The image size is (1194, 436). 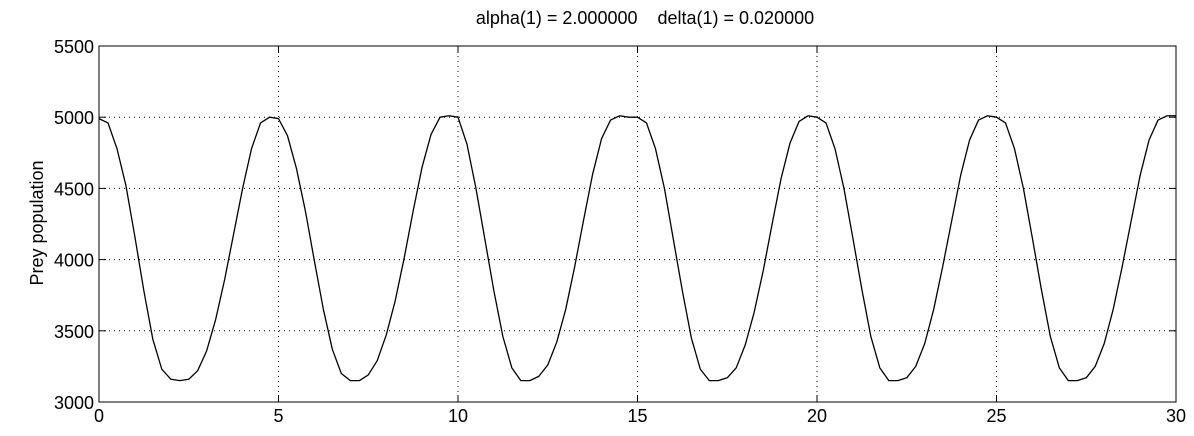 What do you see at coordinates (637, 416) in the screenshot?
I see `x-tick-label: 15` at bounding box center [637, 416].